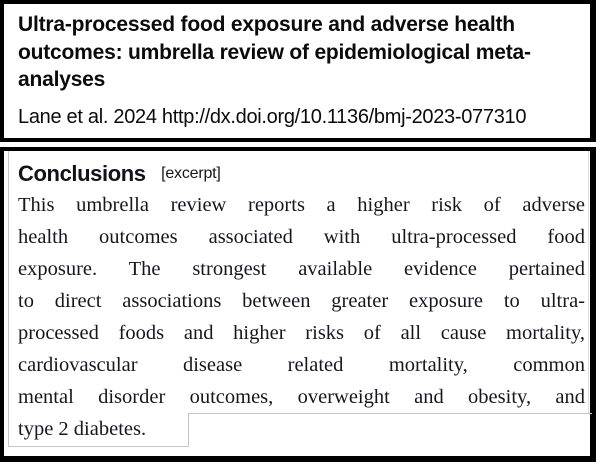 Image resolution: width=600 pixels, height=466 pixels. I want to click on fragment-edge-step-vertical, so click(188, 429).